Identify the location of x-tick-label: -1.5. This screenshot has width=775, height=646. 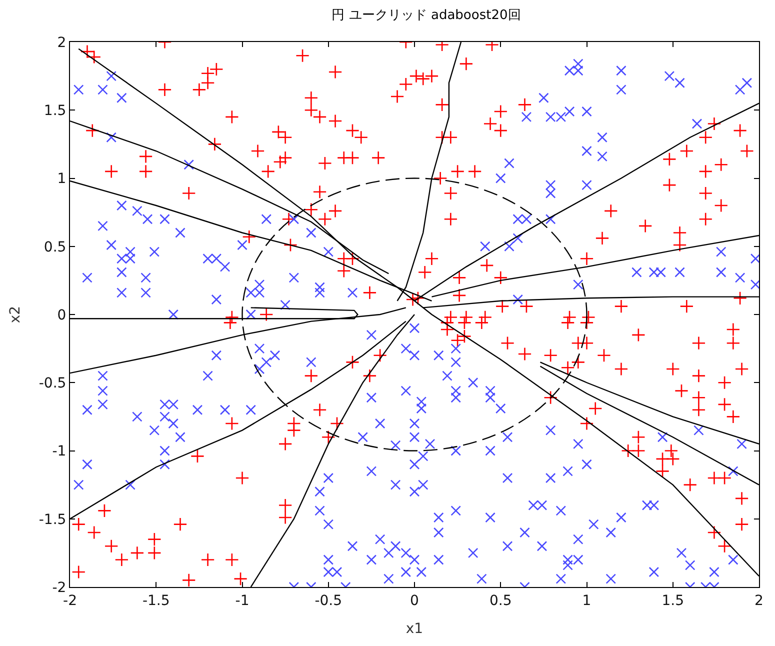
(156, 600).